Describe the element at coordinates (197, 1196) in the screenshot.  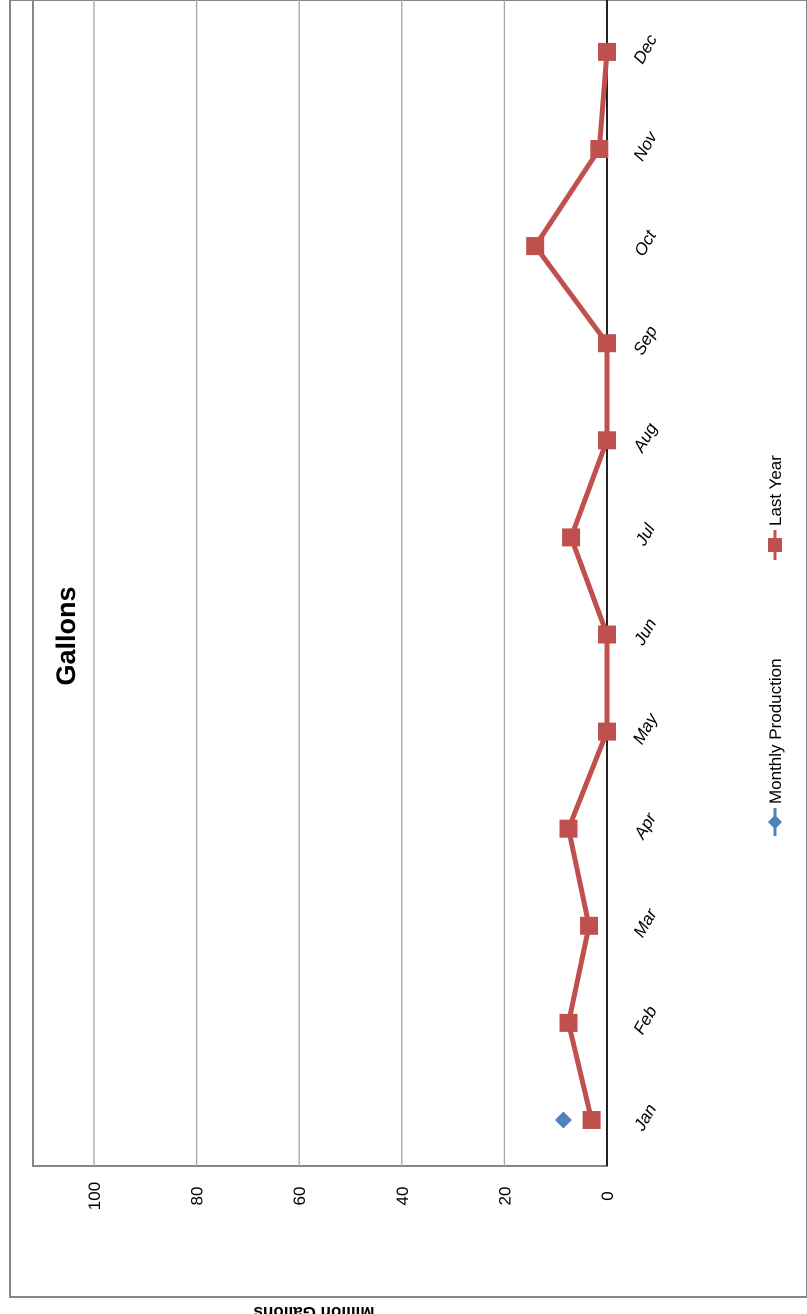
I see `y-tick-label: 80` at that location.